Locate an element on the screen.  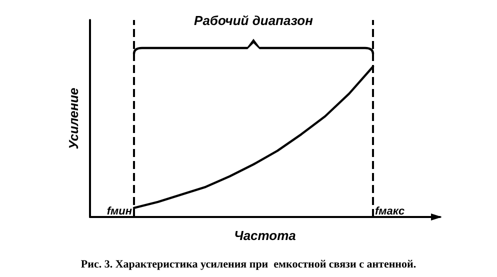
y-axis-title: Усиление is located at coordinates (73, 119).